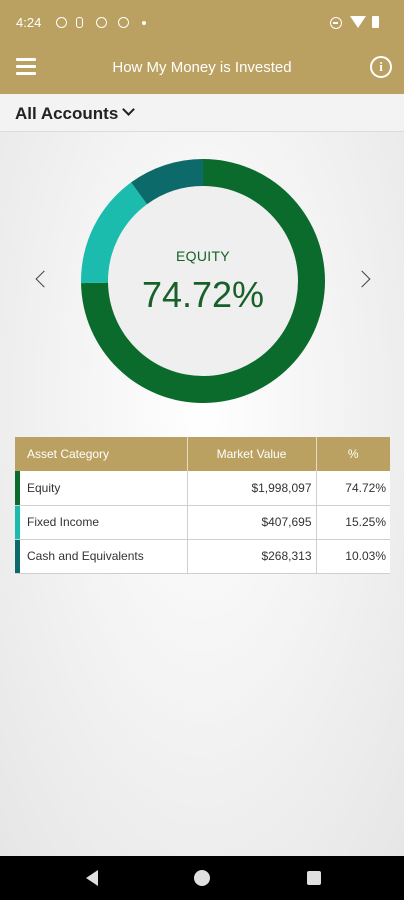 The image size is (404, 900). What do you see at coordinates (101, 522) in the screenshot?
I see `category-cell: Fixed Income` at bounding box center [101, 522].